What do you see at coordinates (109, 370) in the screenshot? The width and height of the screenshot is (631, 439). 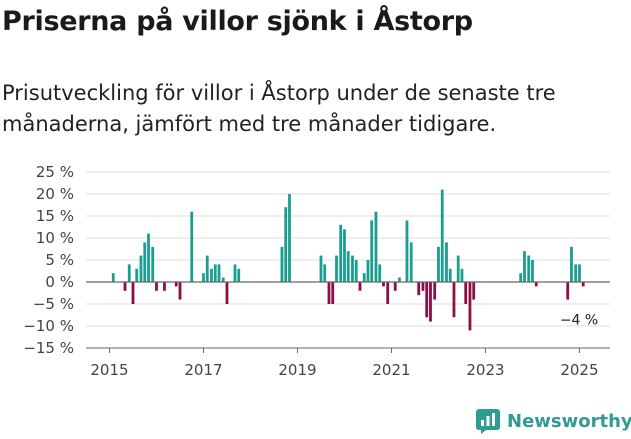 I see `x-tick-label: 2015` at bounding box center [109, 370].